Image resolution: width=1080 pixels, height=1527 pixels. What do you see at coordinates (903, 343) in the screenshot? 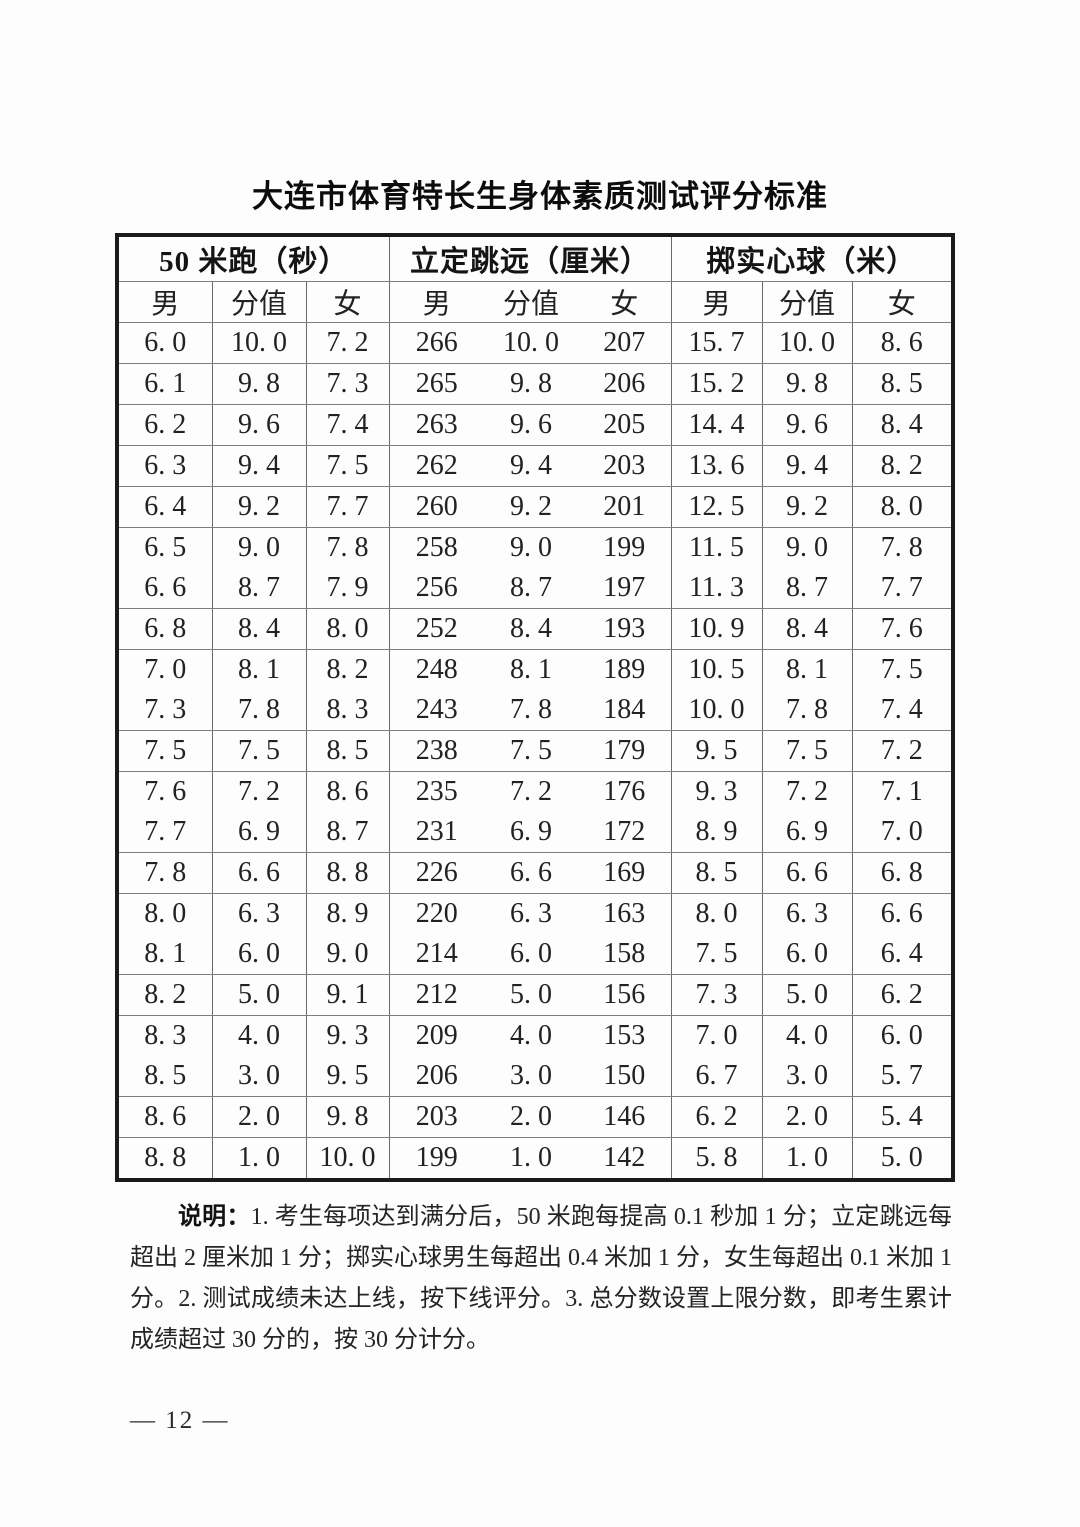
I see `table-cell: 8. 6` at bounding box center [903, 343].